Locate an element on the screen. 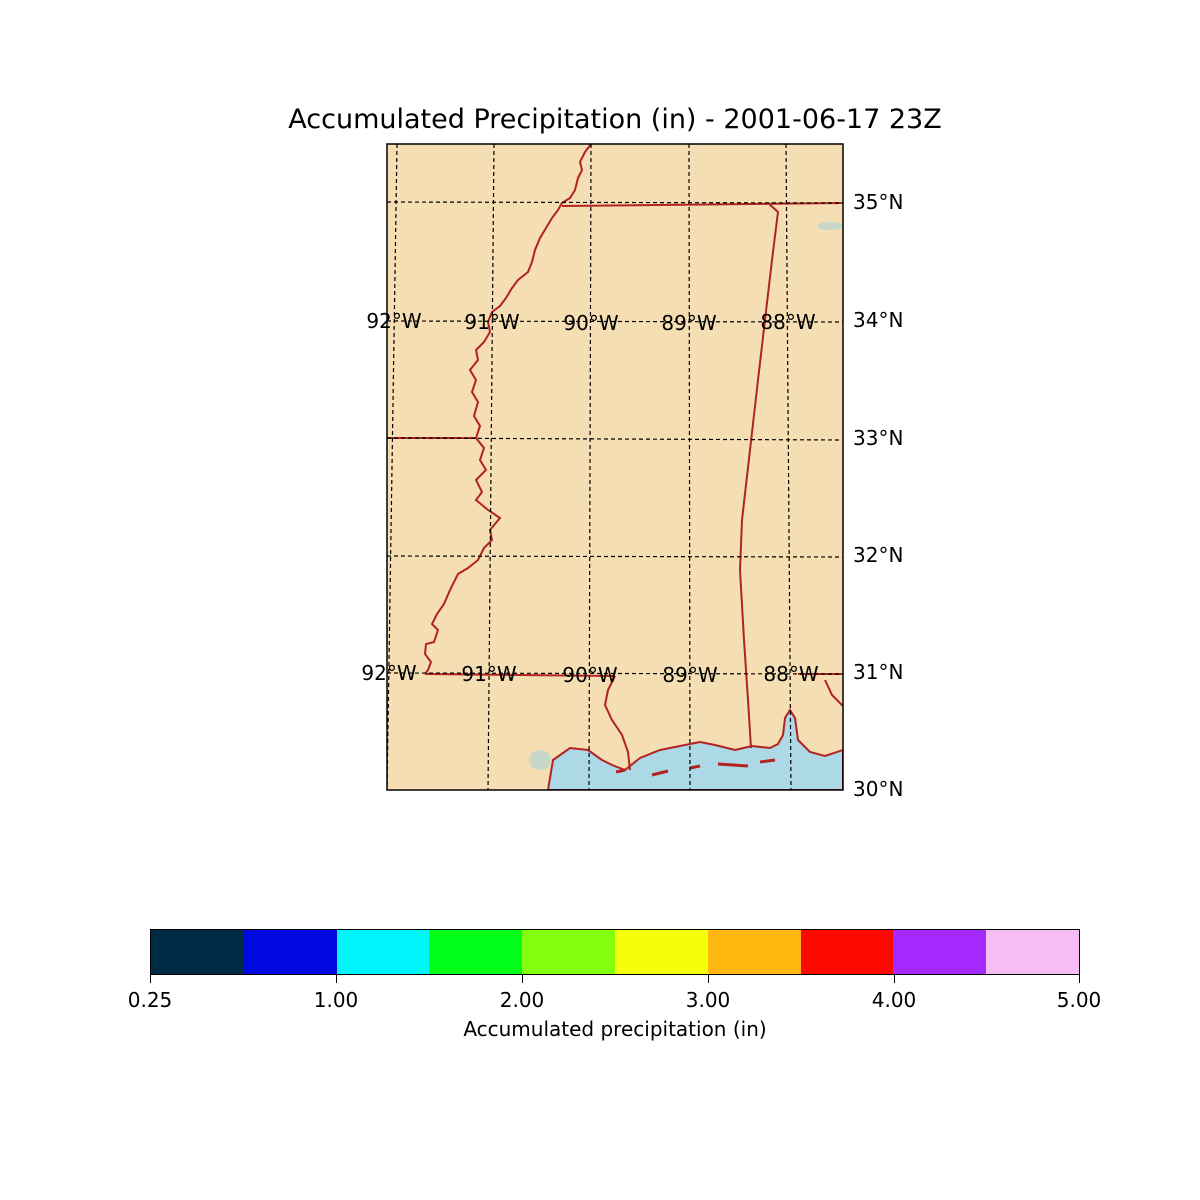  parallel-31n is located at coordinates (615, 673).